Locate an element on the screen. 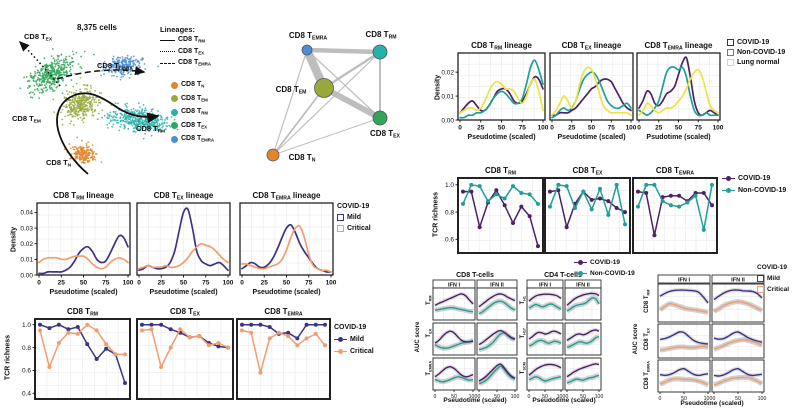 Image resolution: width=798 pixels, height=412 pixels. status-legend-auc: COVID-19 Non-COVID-19 is located at coordinates (604, 268).